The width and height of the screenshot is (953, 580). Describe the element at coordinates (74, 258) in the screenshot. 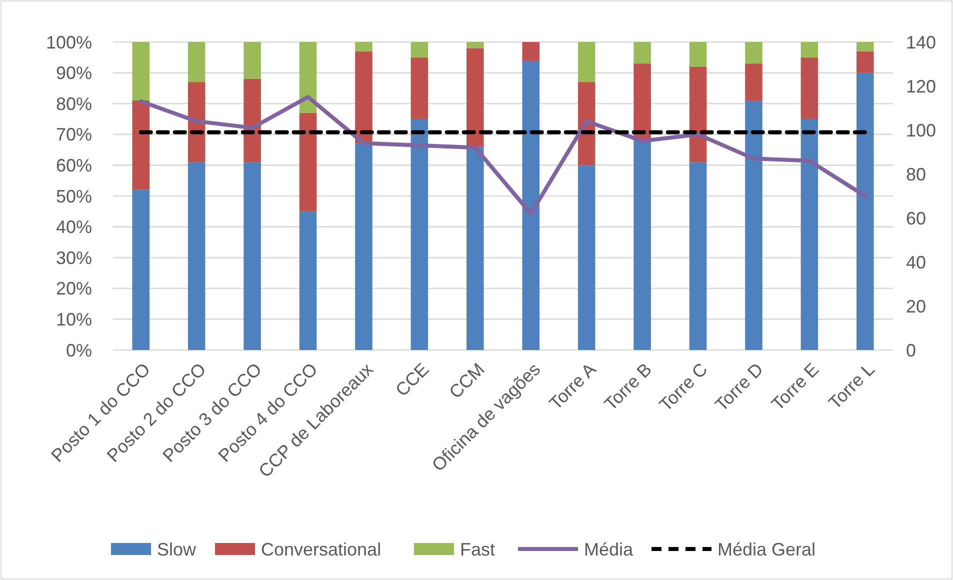

I see `y-tick-label: 30%` at that location.